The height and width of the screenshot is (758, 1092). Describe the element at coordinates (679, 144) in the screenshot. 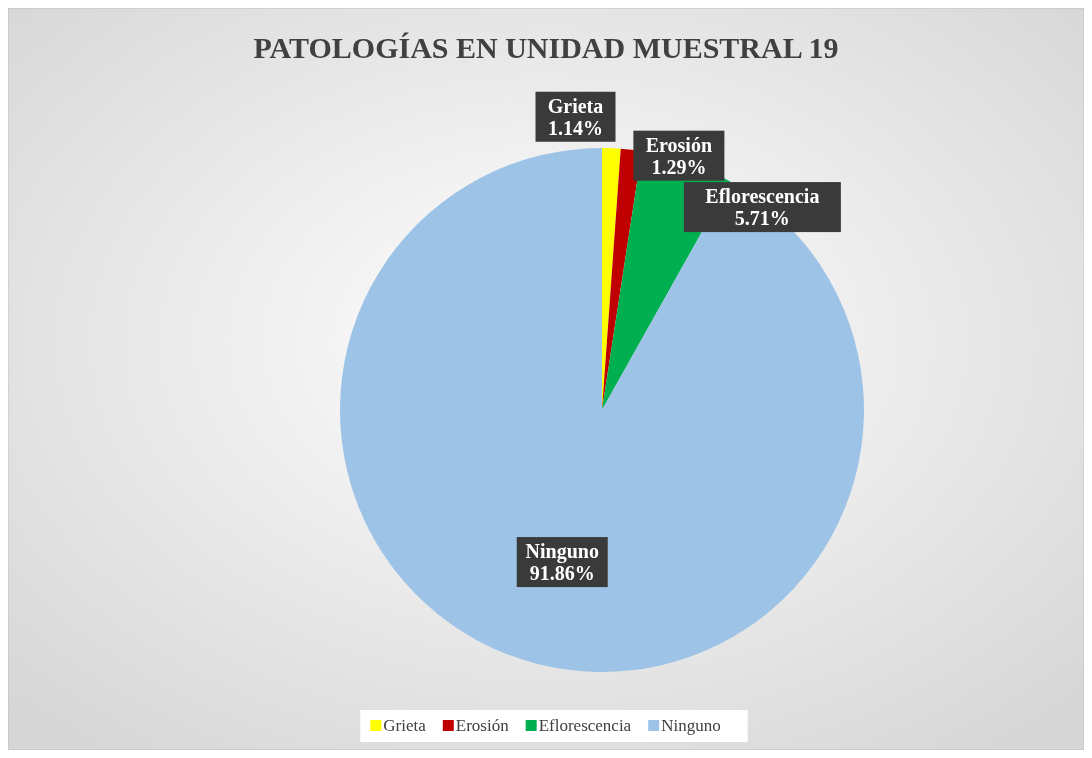

I see `slice-label: Erosión` at that location.